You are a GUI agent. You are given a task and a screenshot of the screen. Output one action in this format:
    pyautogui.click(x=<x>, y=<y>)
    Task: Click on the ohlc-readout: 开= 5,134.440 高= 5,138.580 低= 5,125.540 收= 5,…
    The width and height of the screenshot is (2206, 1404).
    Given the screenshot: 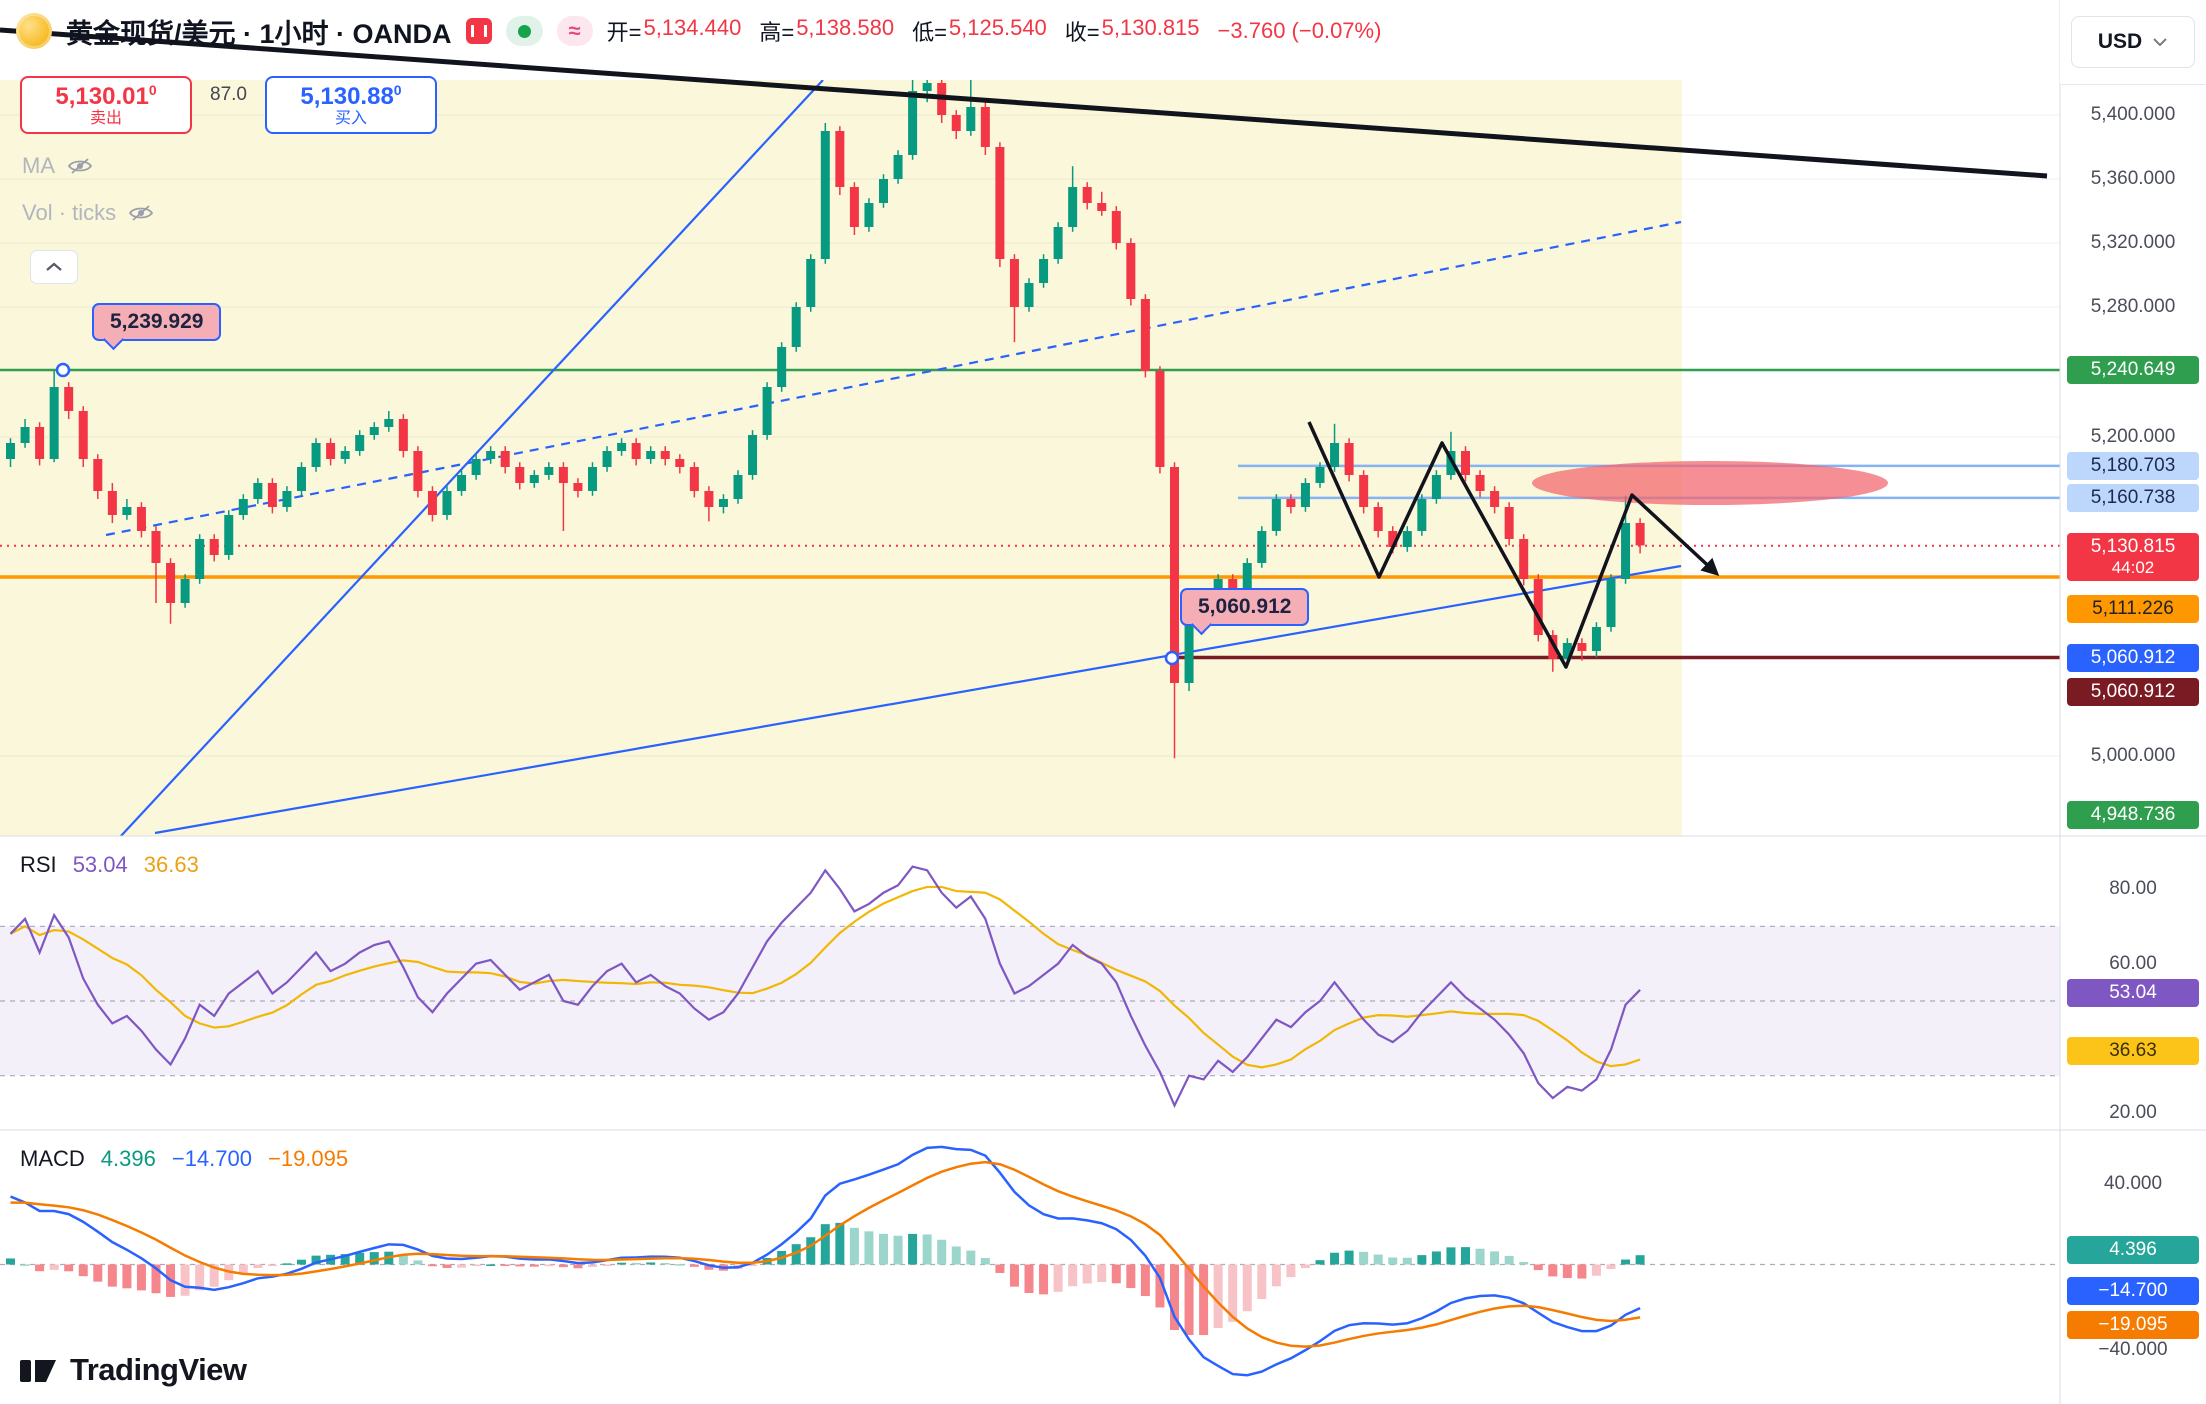 What is the action you would take?
    pyautogui.click(x=994, y=31)
    